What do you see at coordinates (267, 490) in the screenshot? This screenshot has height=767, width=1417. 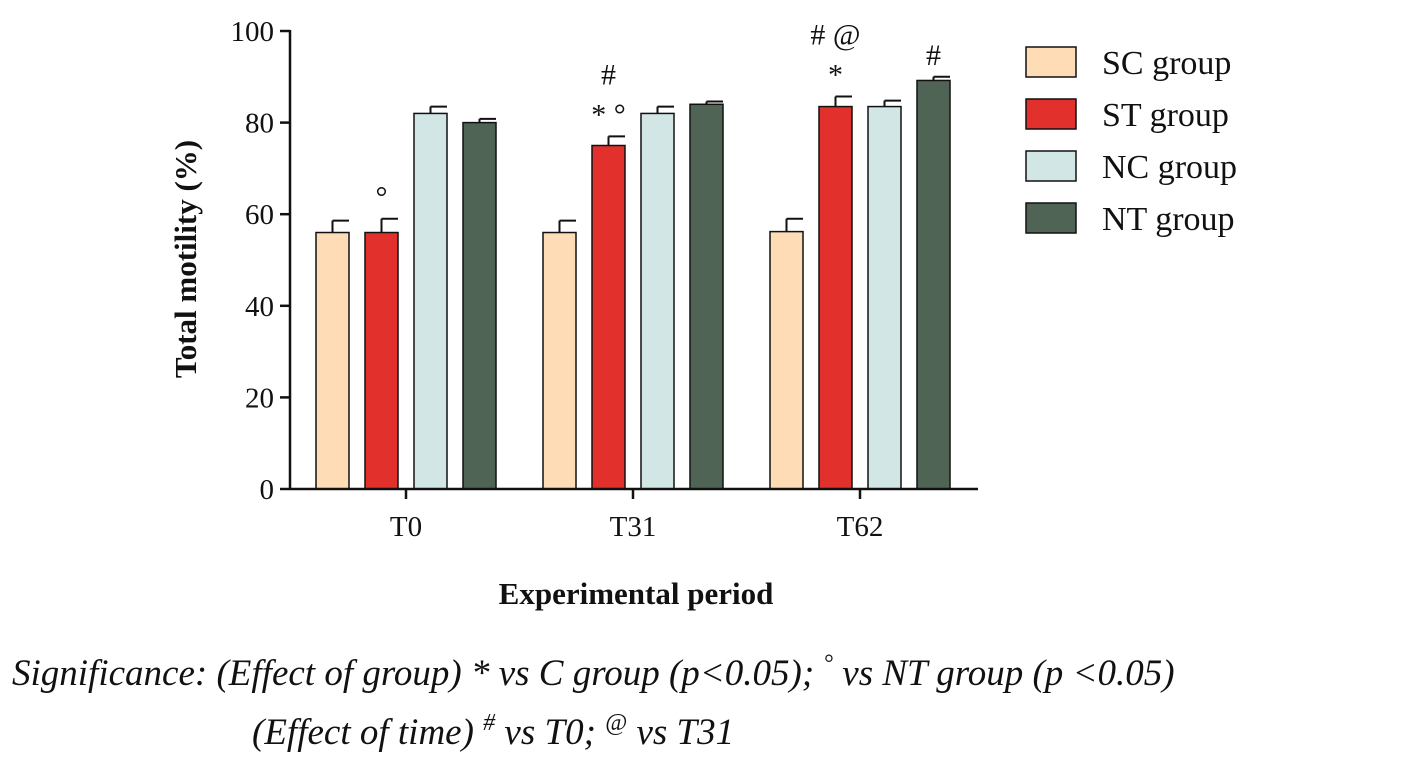 I see `y-tick-label: 0` at bounding box center [267, 490].